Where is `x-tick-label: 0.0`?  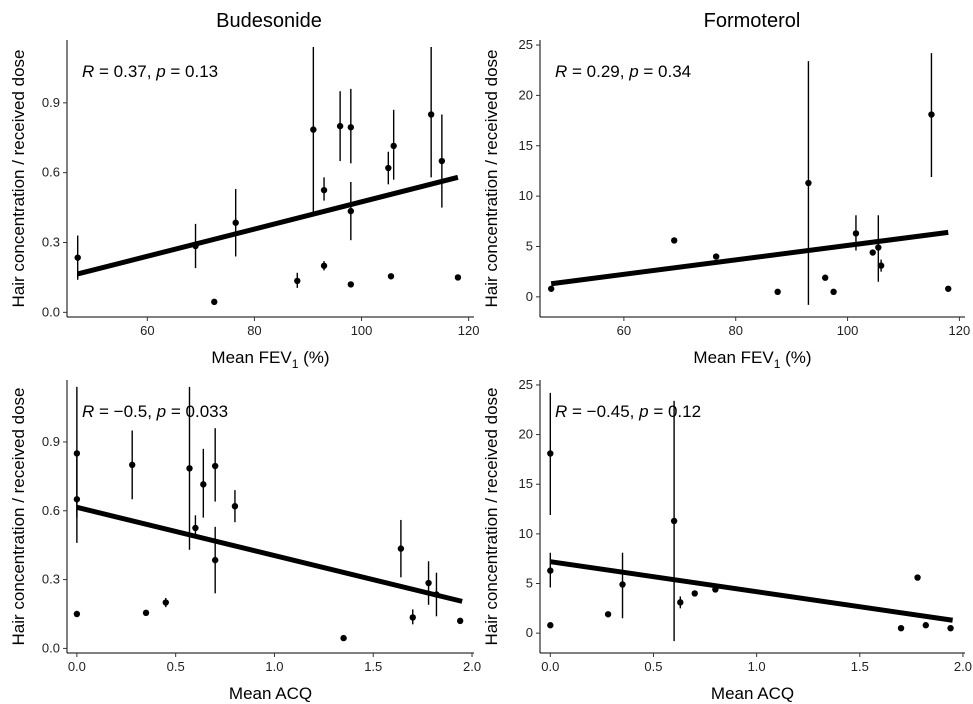 x-tick-label: 0.0 is located at coordinates (550, 666).